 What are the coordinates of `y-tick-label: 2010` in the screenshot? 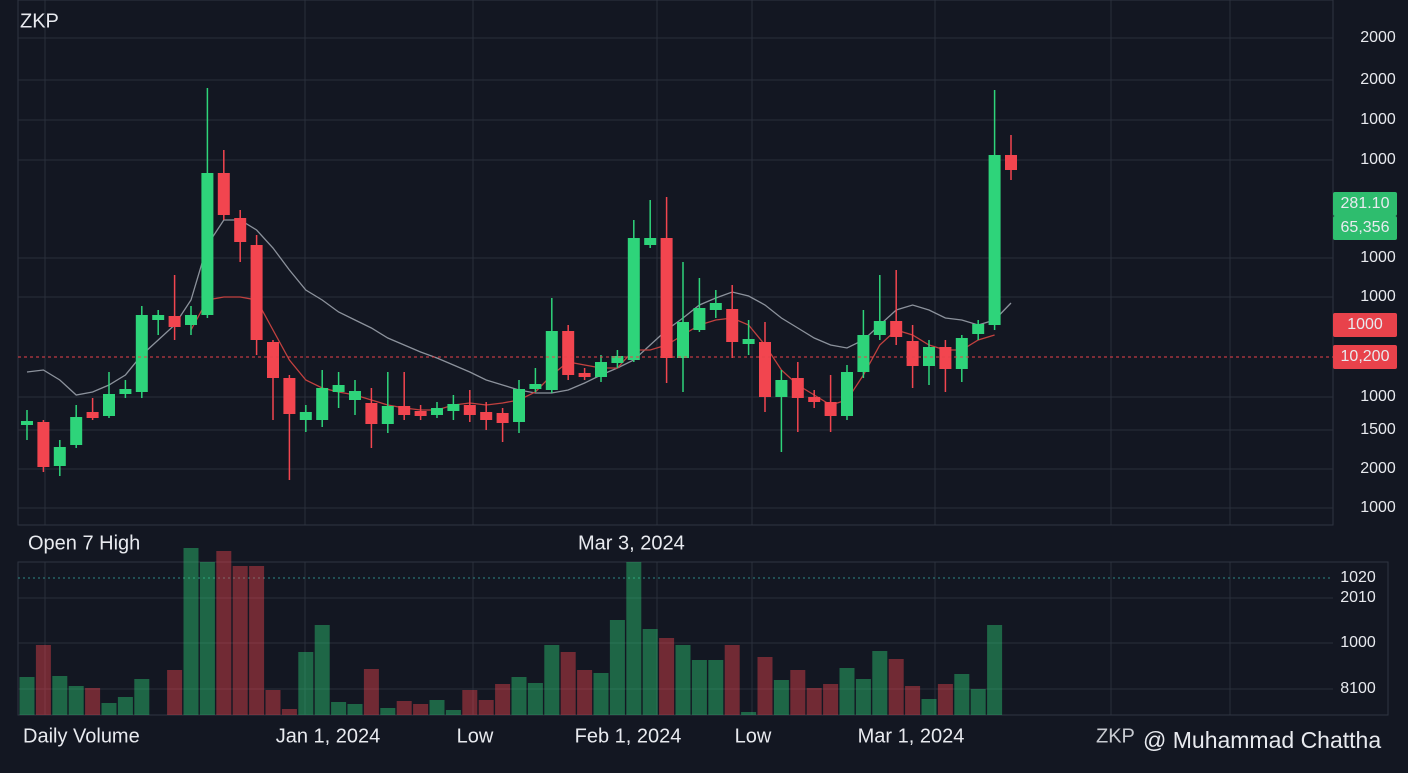 It's located at (1358, 597).